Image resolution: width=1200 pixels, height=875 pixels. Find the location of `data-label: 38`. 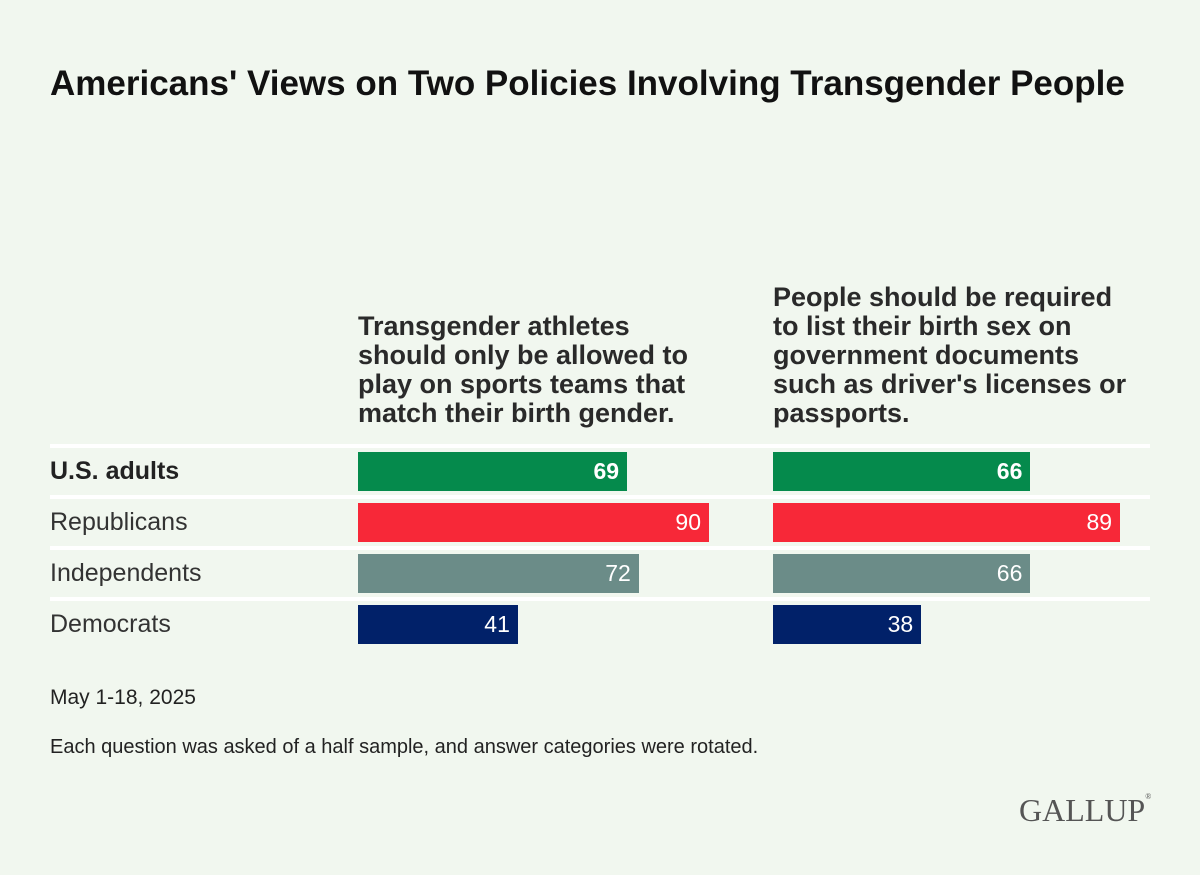

data-label: 38 is located at coordinates (900, 624).